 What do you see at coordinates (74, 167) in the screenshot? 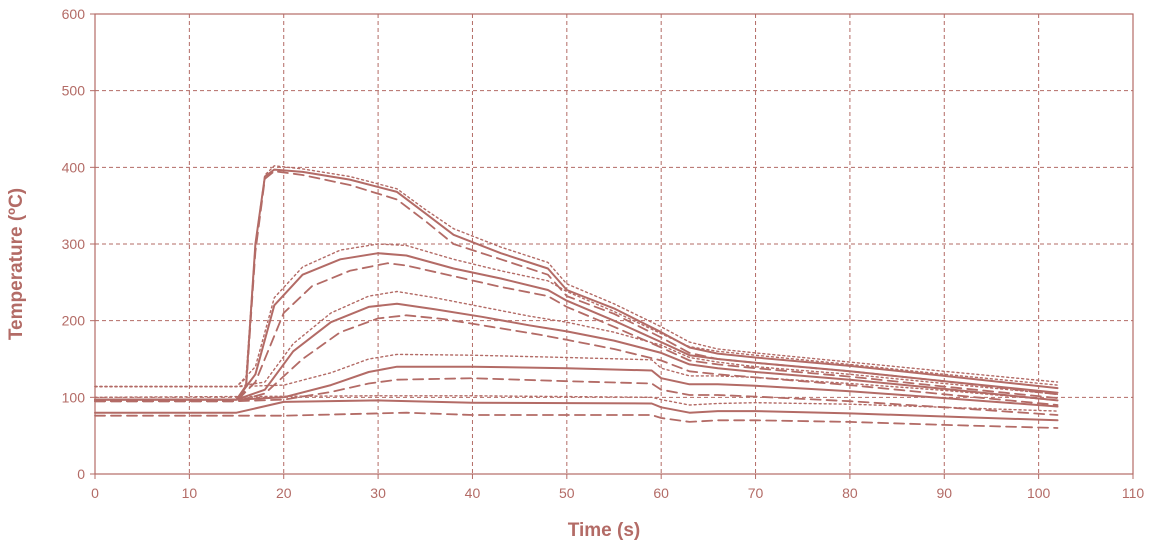
I see `y-tick-label: 400` at bounding box center [74, 167].